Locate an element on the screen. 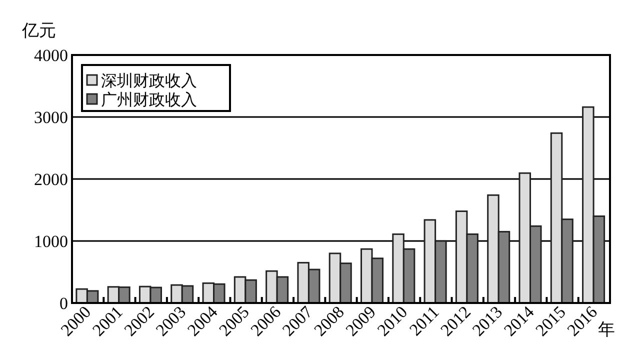  y-tick-label: 4000 is located at coordinates (51, 55).